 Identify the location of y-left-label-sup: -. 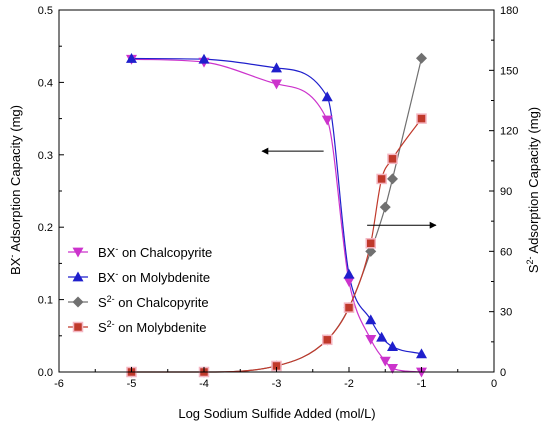
(12, 256).